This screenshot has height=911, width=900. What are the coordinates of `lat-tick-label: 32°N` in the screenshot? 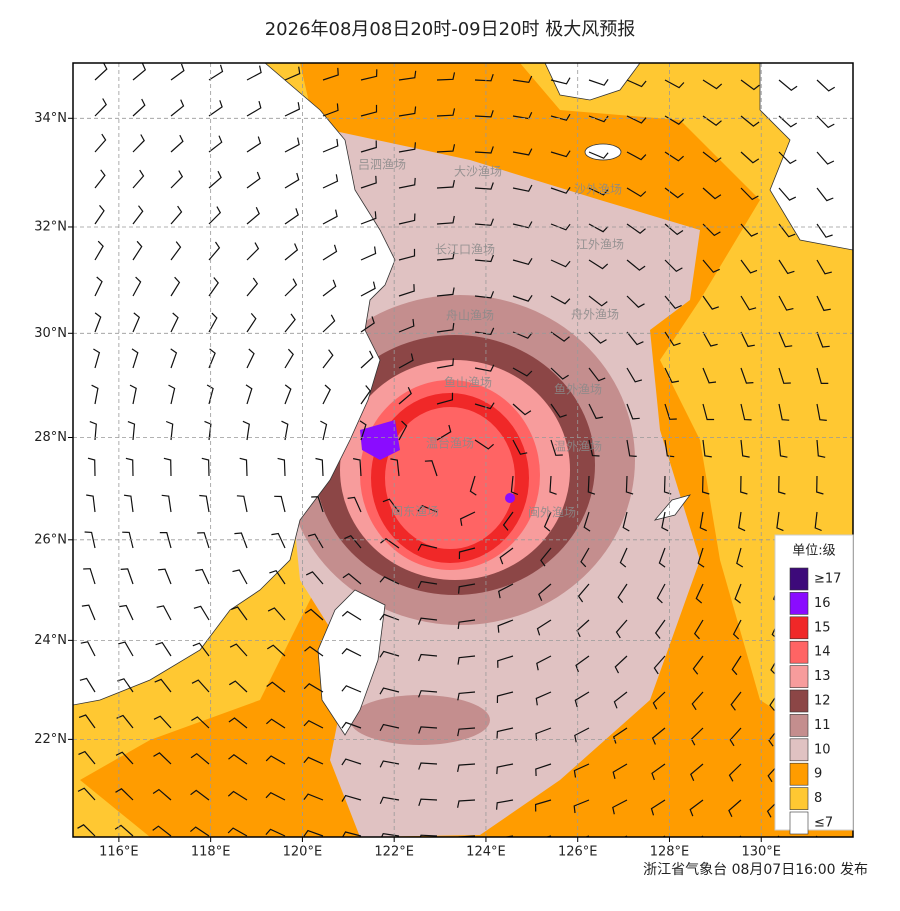 It's located at (50, 226).